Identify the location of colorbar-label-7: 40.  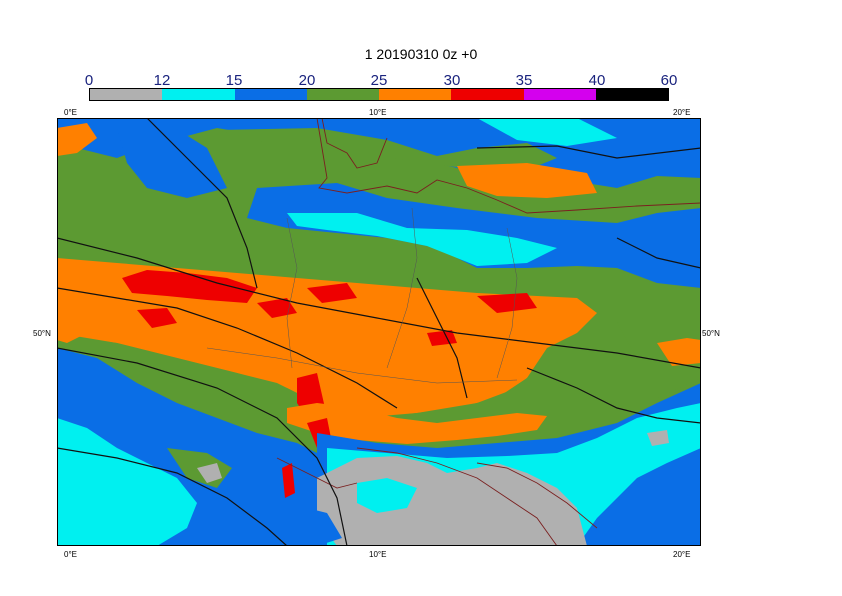
(597, 80).